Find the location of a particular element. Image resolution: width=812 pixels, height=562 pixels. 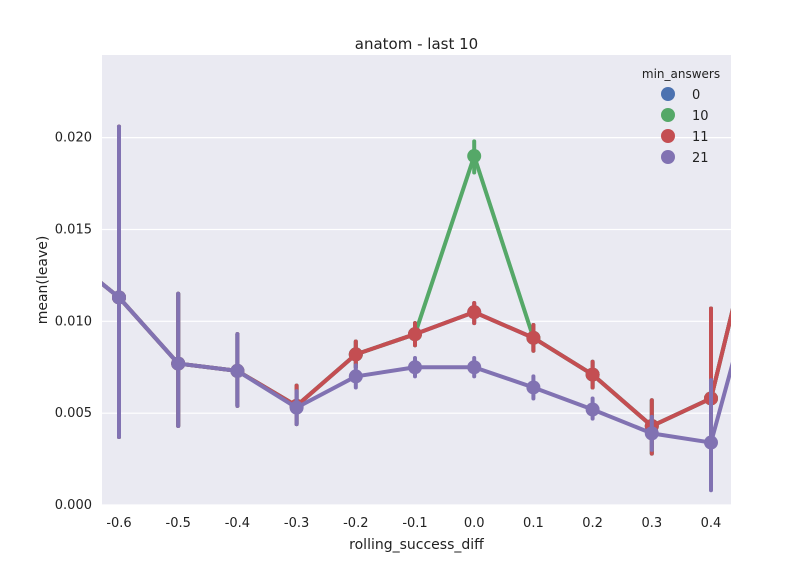

y-axis-ticks: 0.000 0.005 0.010 0.015 0.020 is located at coordinates (73, 322).